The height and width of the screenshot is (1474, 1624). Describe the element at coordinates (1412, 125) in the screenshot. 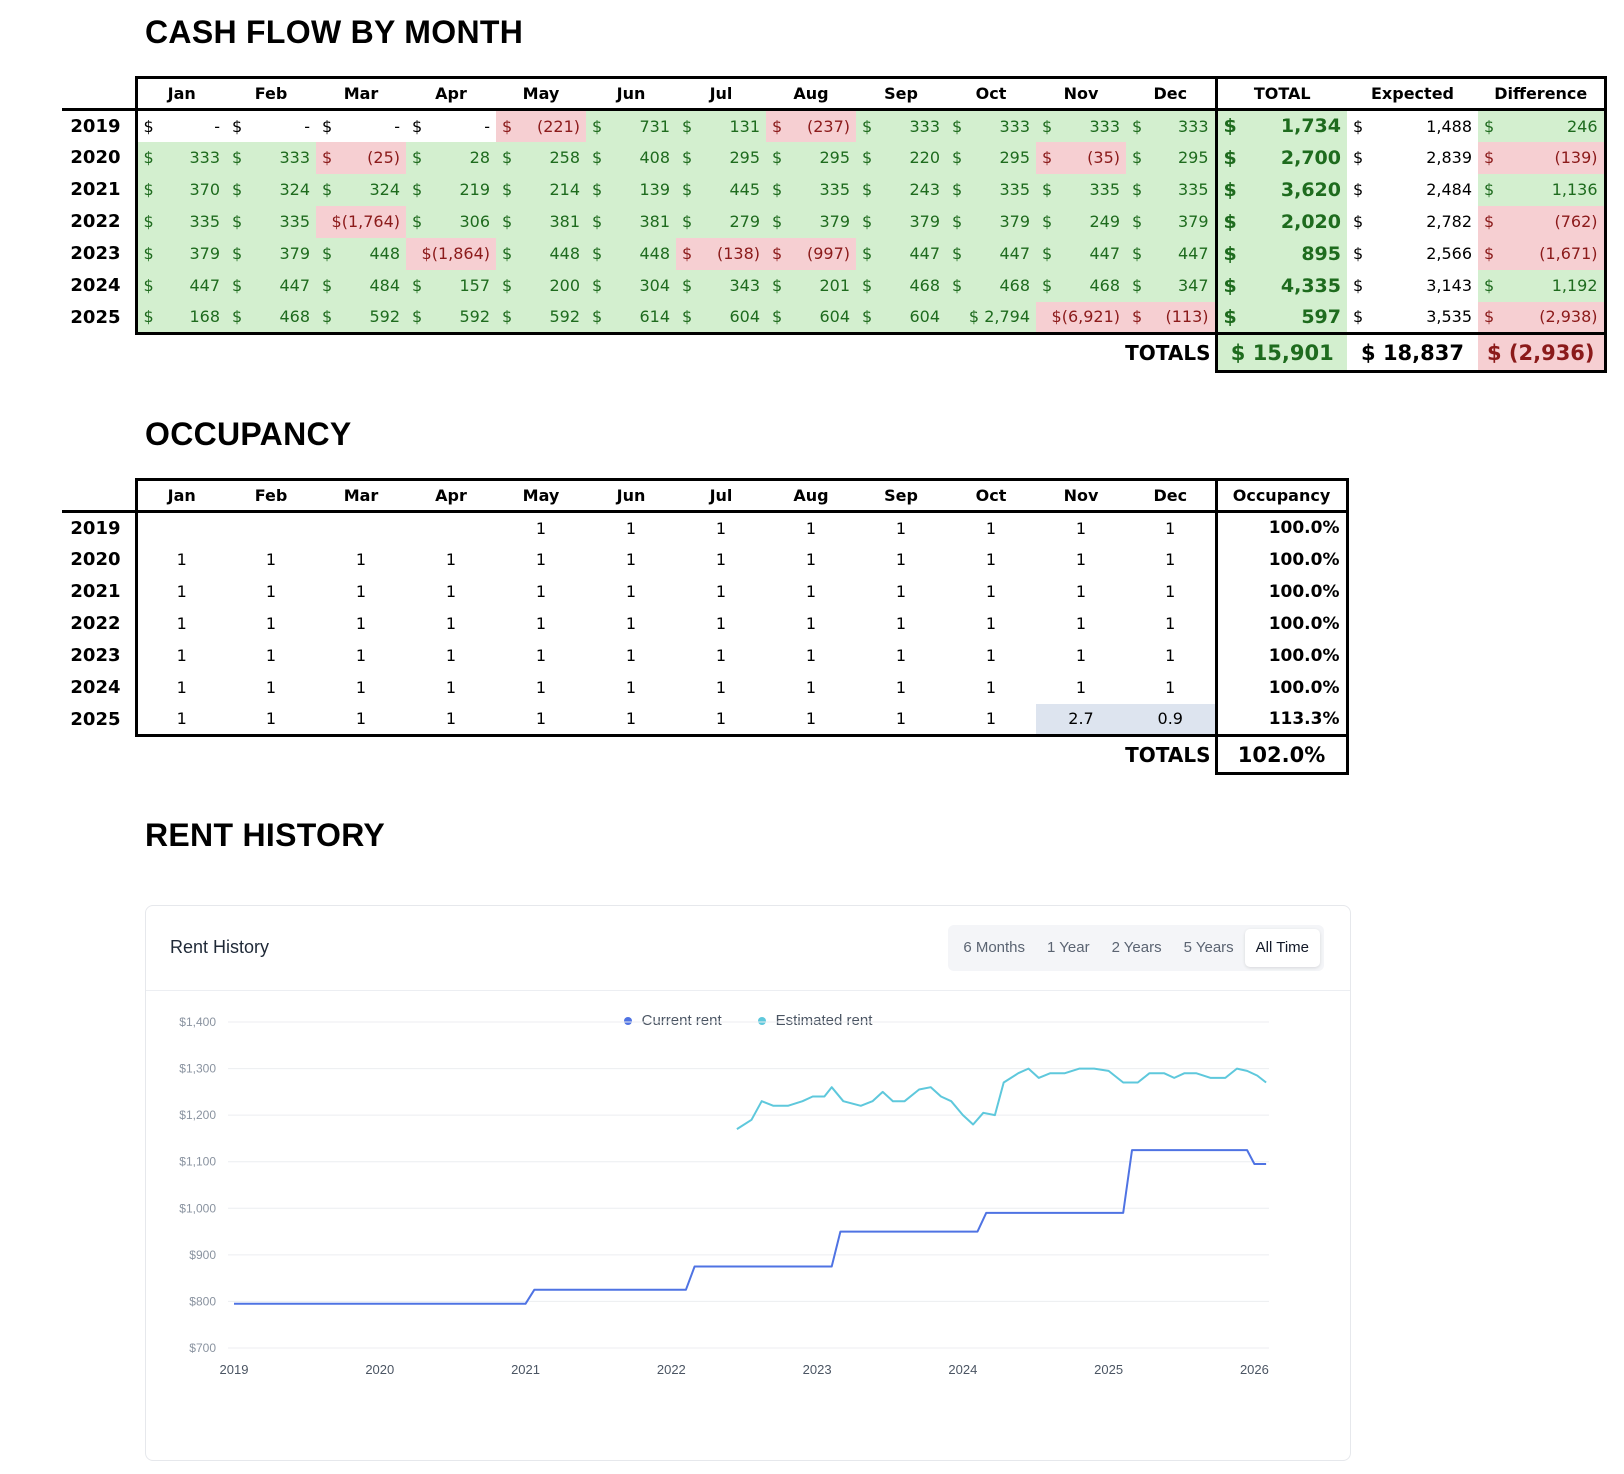

I see `row-expected: $1,488` at that location.